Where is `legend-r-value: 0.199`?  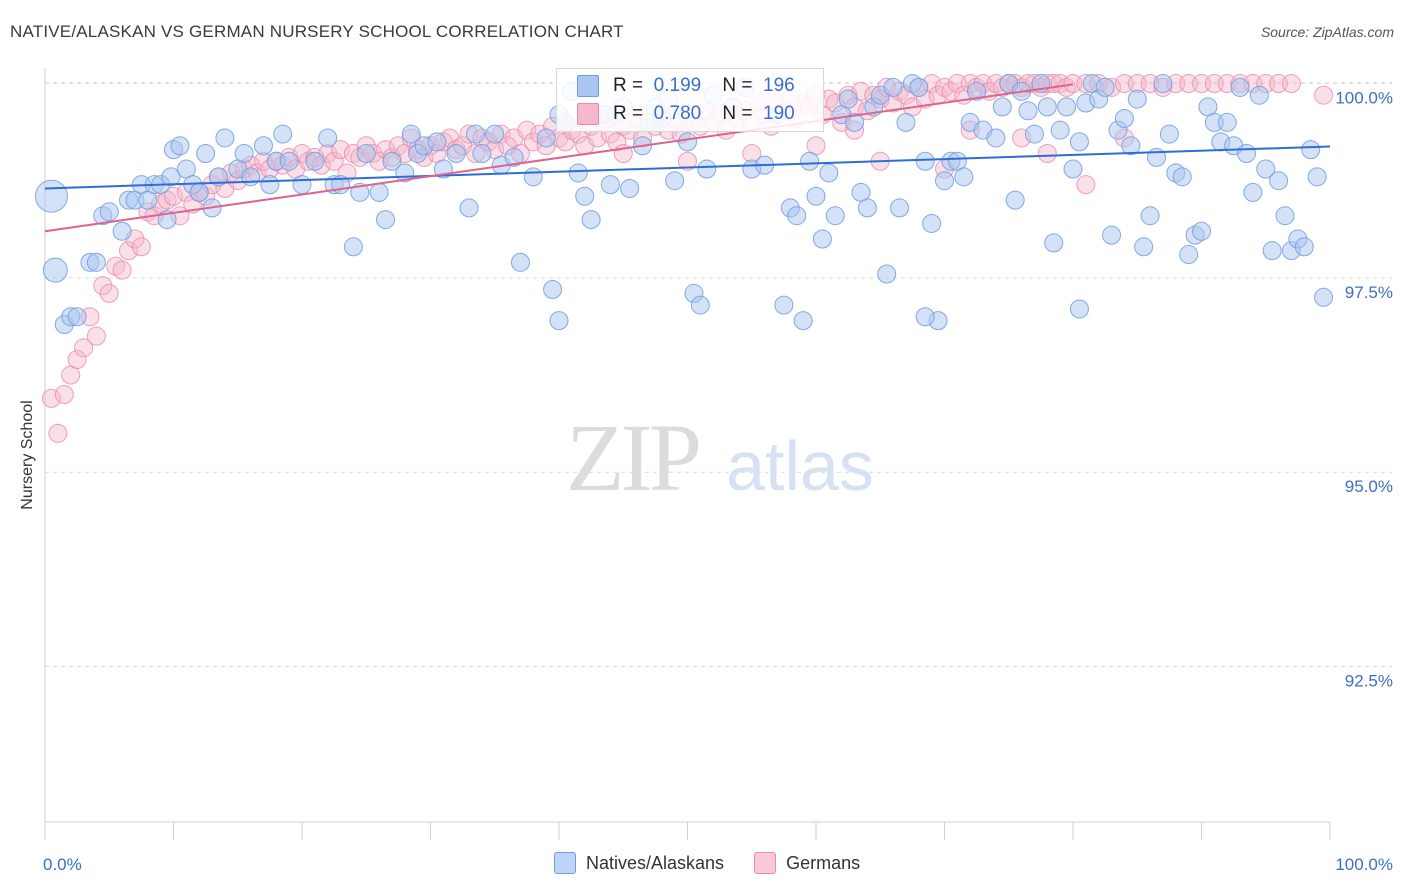 legend-r-value: 0.199 is located at coordinates (677, 85).